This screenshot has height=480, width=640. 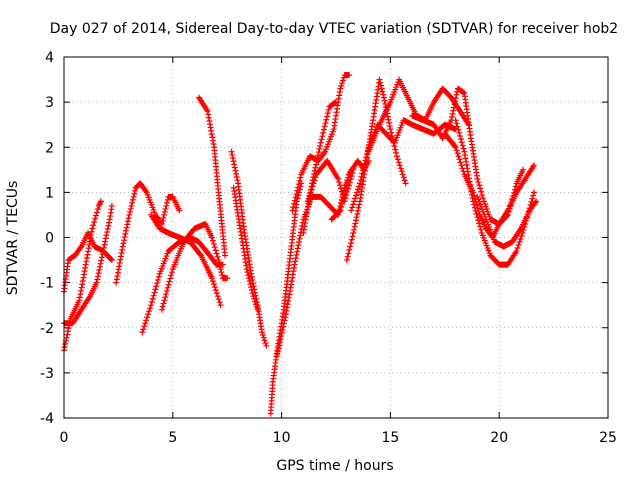 I want to click on y-axis-label: SDTVAR / TECUs, so click(x=13, y=238).